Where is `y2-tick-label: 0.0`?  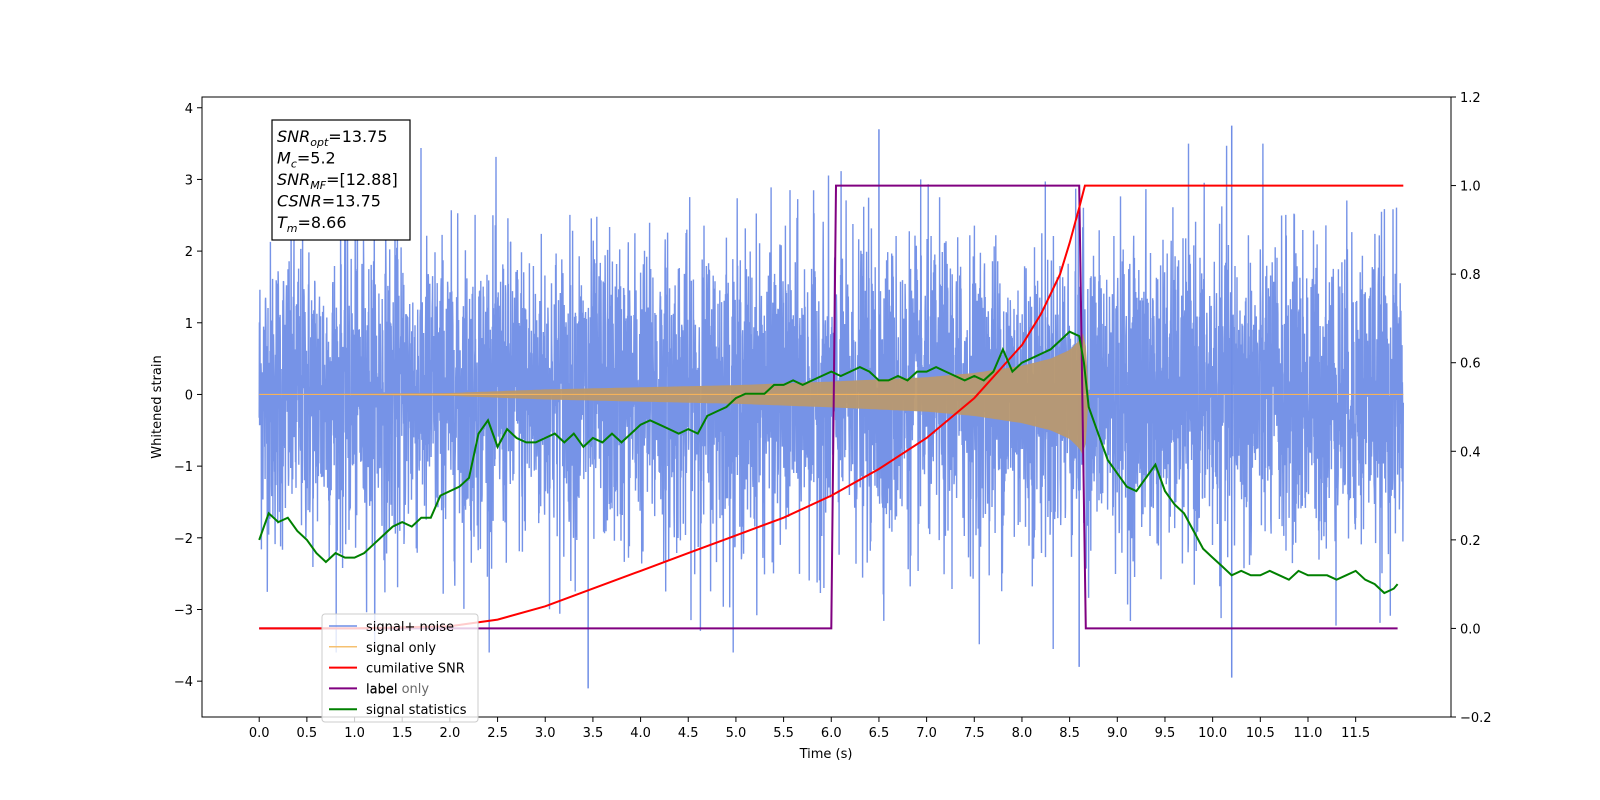 y2-tick-label: 0.0 is located at coordinates (1470, 629).